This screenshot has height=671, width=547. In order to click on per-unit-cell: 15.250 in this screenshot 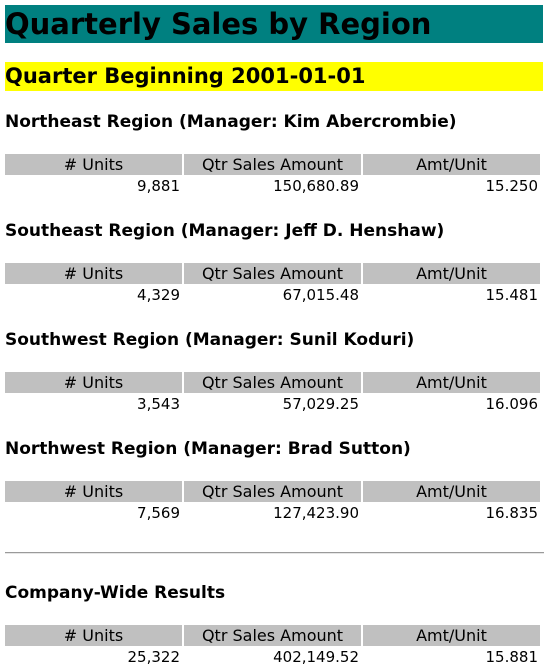, I will do `click(512, 186)`.